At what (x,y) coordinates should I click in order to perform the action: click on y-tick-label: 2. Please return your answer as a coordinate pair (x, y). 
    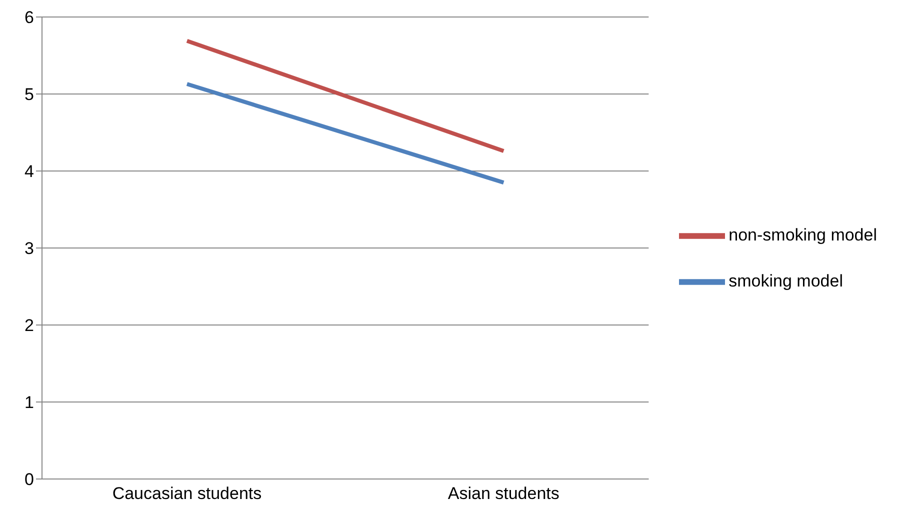
    Looking at the image, I should click on (29, 326).